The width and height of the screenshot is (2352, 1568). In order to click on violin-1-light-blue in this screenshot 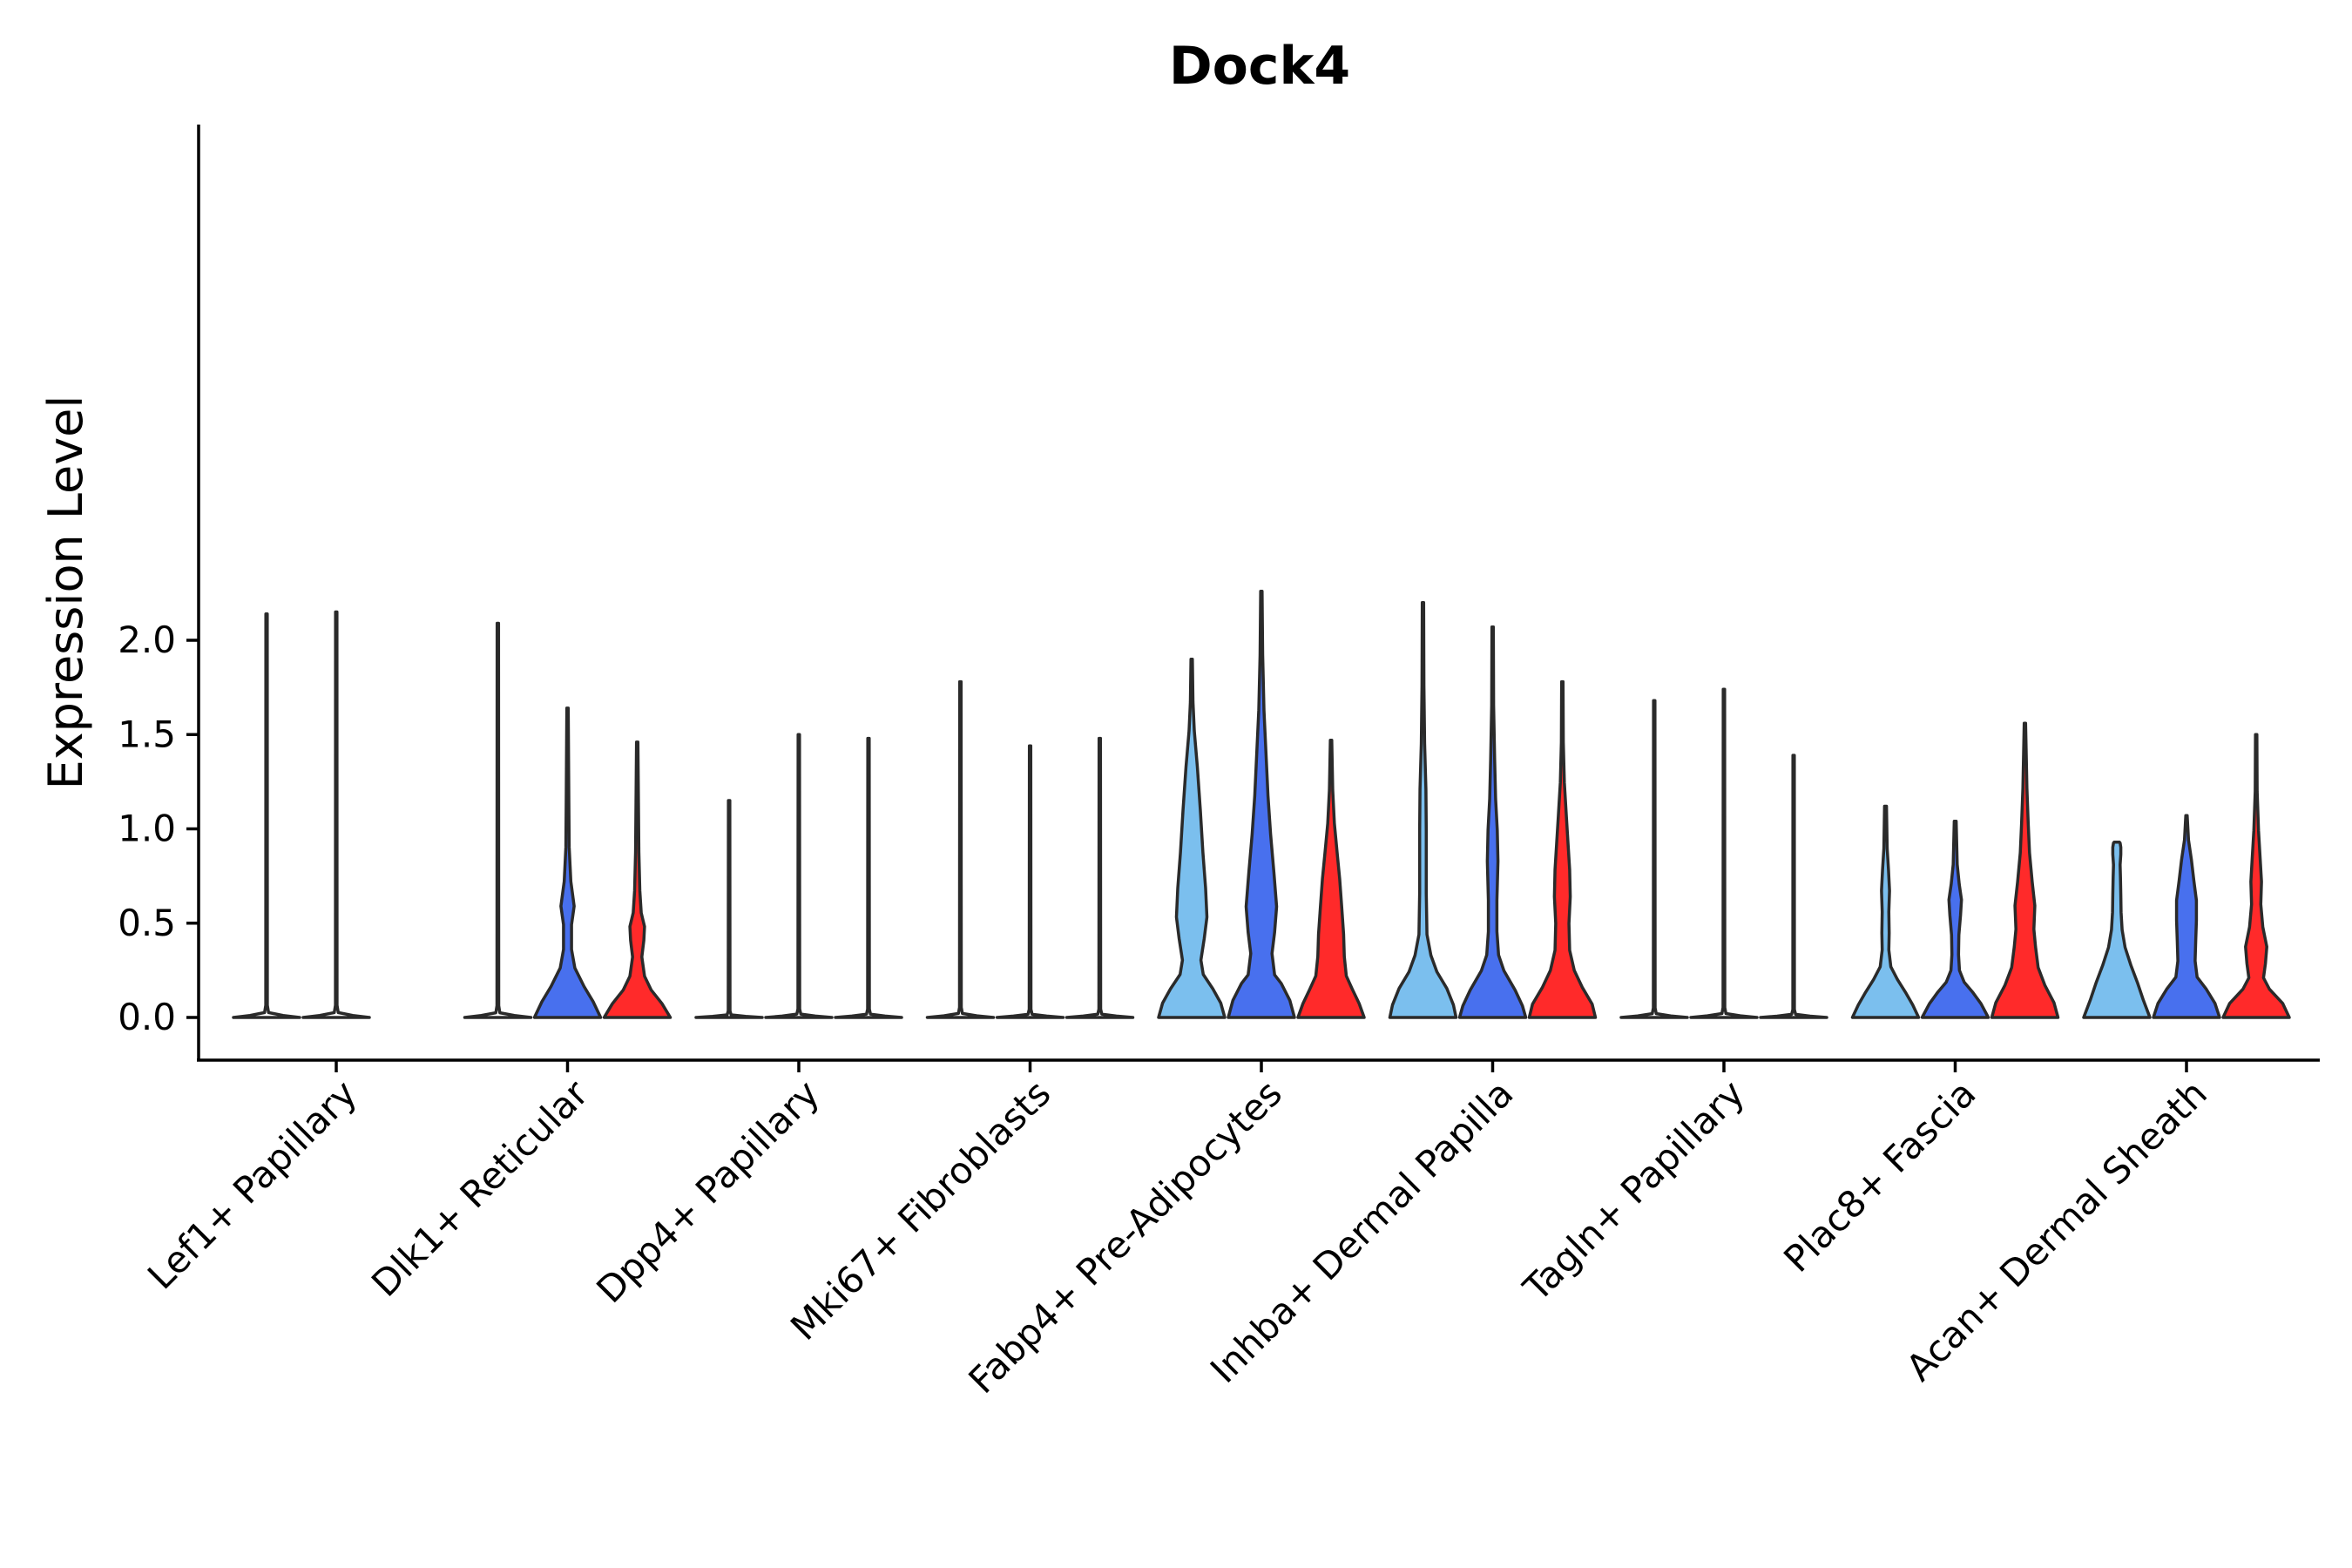, I will do `click(266, 815)`.